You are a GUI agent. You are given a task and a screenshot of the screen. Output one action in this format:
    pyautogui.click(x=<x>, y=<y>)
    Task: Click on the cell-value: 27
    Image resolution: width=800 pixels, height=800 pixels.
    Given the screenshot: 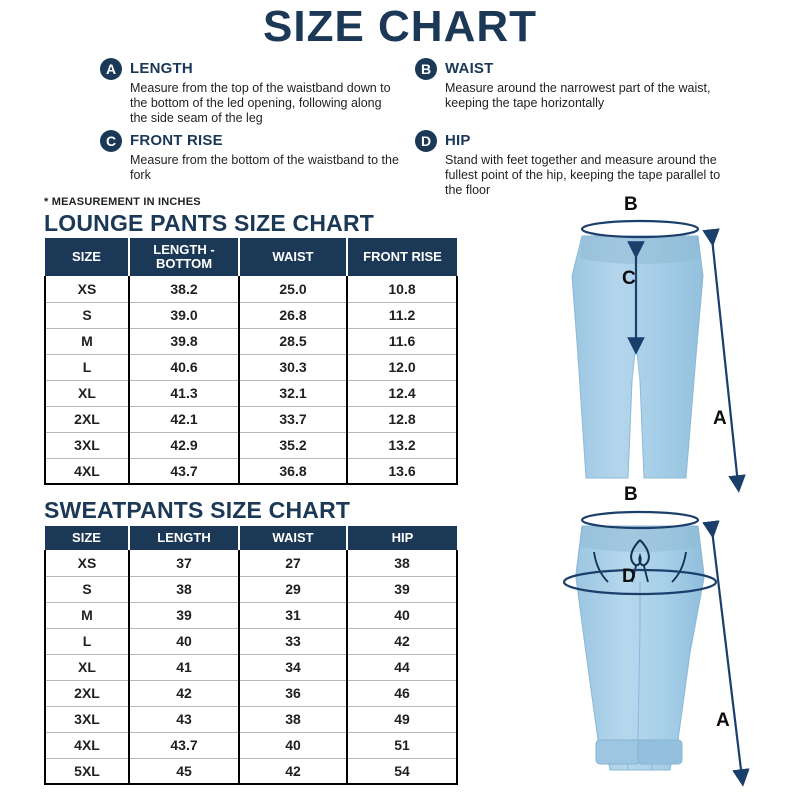 What is the action you would take?
    pyautogui.click(x=292, y=563)
    